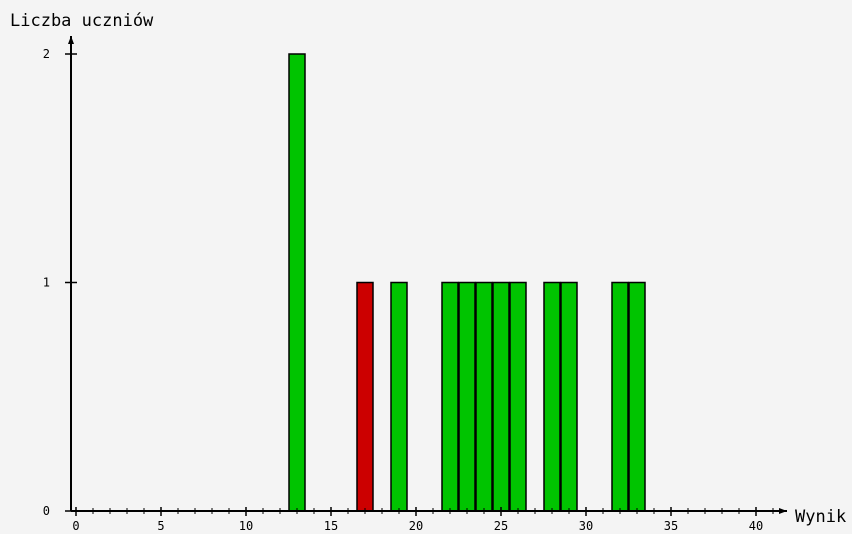 This screenshot has width=852, height=534. Describe the element at coordinates (46, 283) in the screenshot. I see `y-tick-label: 1` at that location.